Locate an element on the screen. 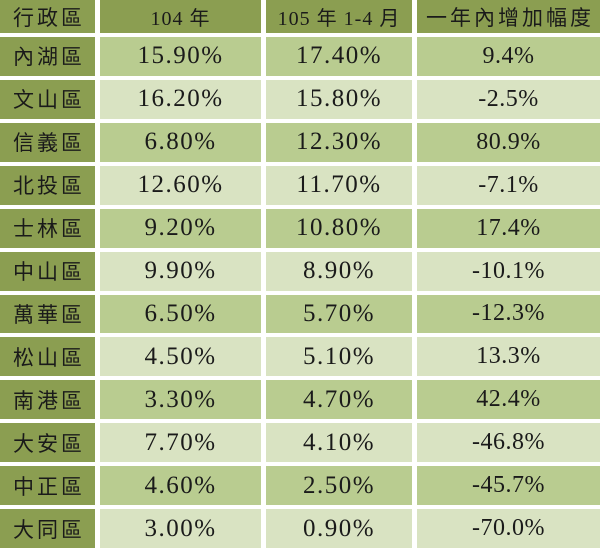 This screenshot has height=548, width=600. value-cell: 3.00% is located at coordinates (180, 528).